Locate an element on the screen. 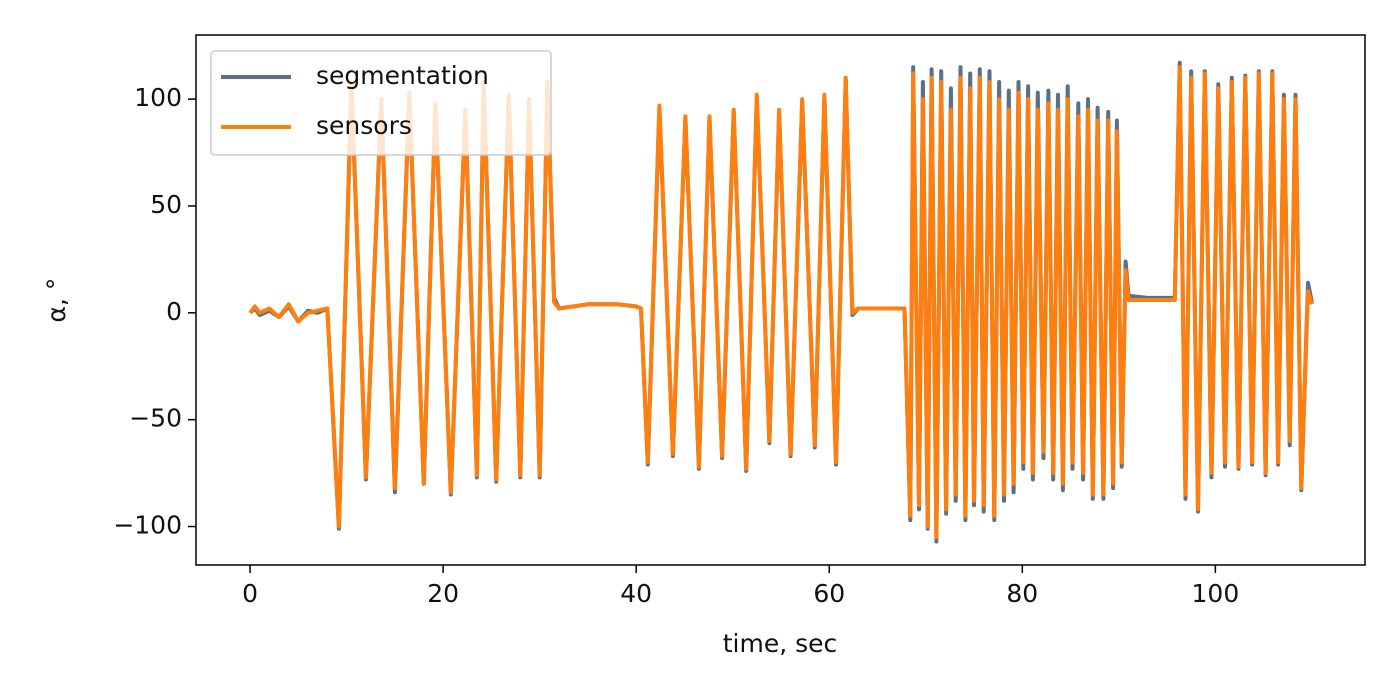  y-tick-label: 100 is located at coordinates (158, 97).